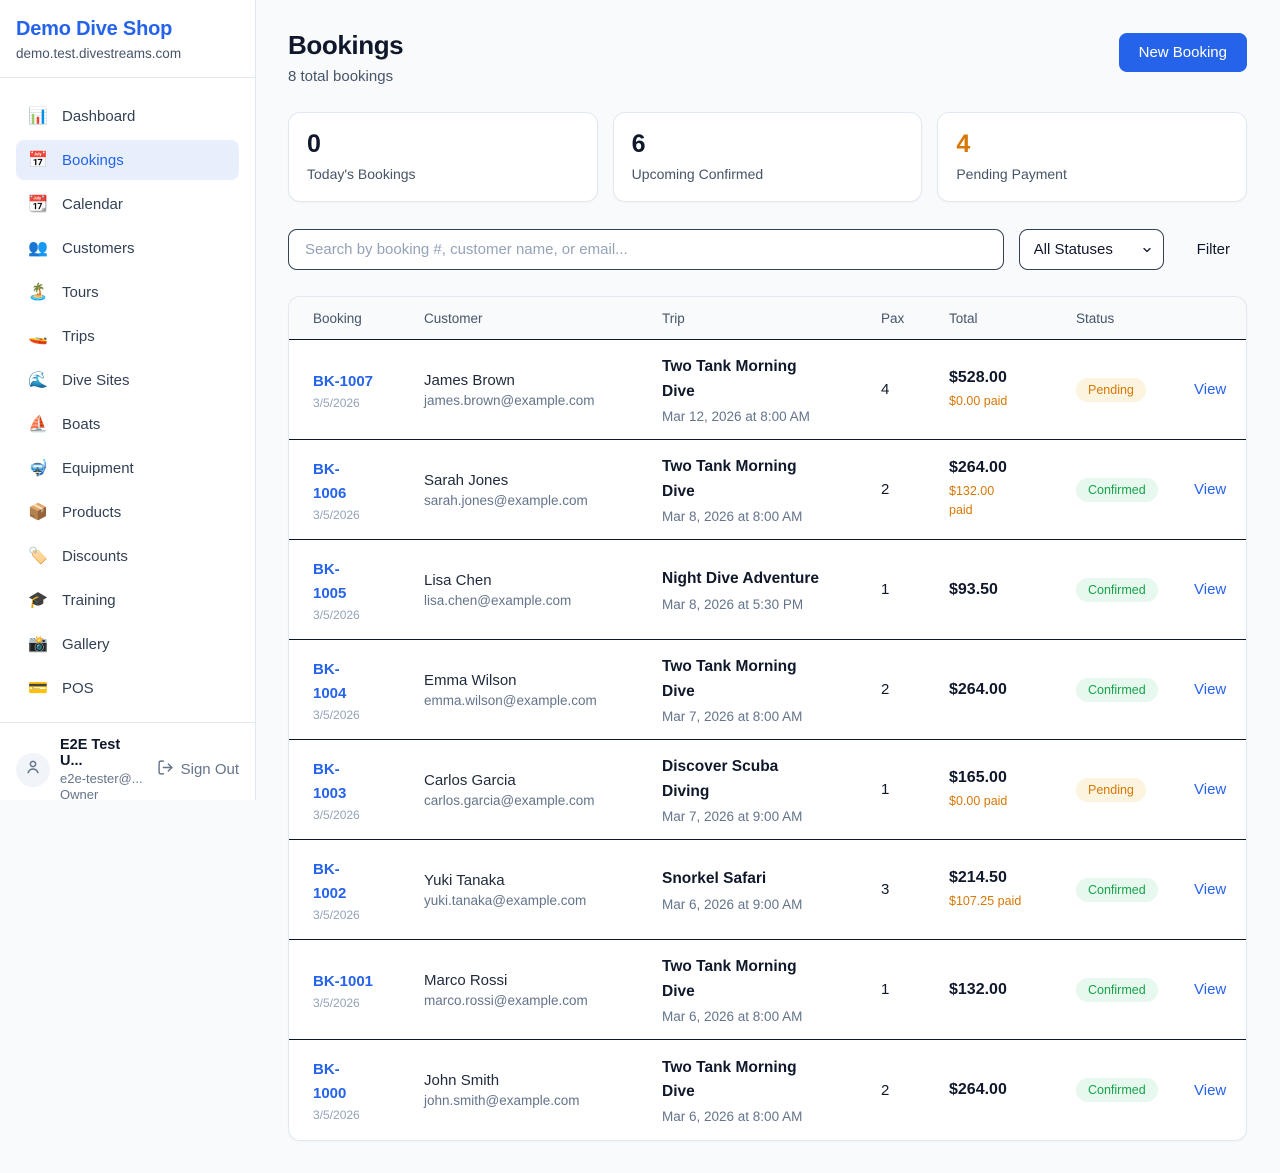 Image resolution: width=1280 pixels, height=1173 pixels. I want to click on status-filter-select: All Statuses, so click(1091, 249).